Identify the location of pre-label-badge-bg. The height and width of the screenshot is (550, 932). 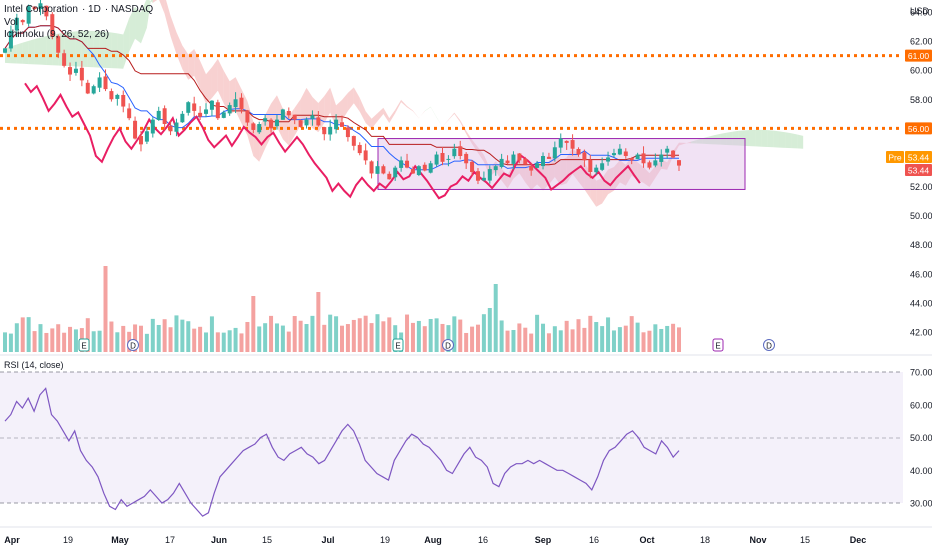
(895, 157).